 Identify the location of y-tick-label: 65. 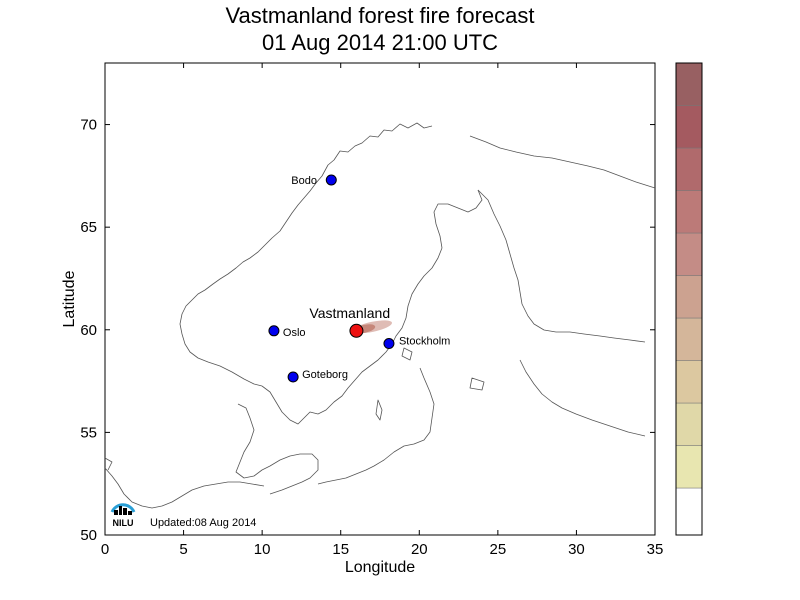
(88, 227).